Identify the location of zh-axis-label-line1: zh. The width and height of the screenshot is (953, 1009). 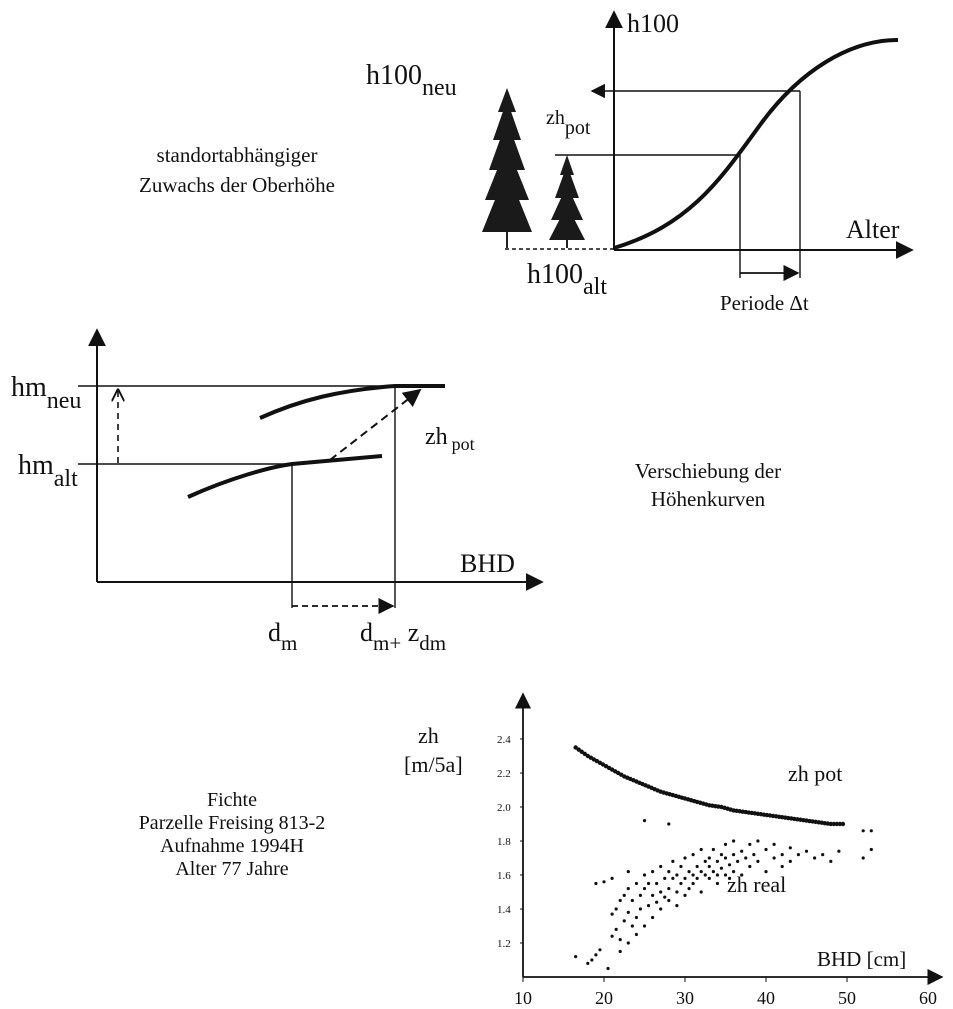
(428, 735).